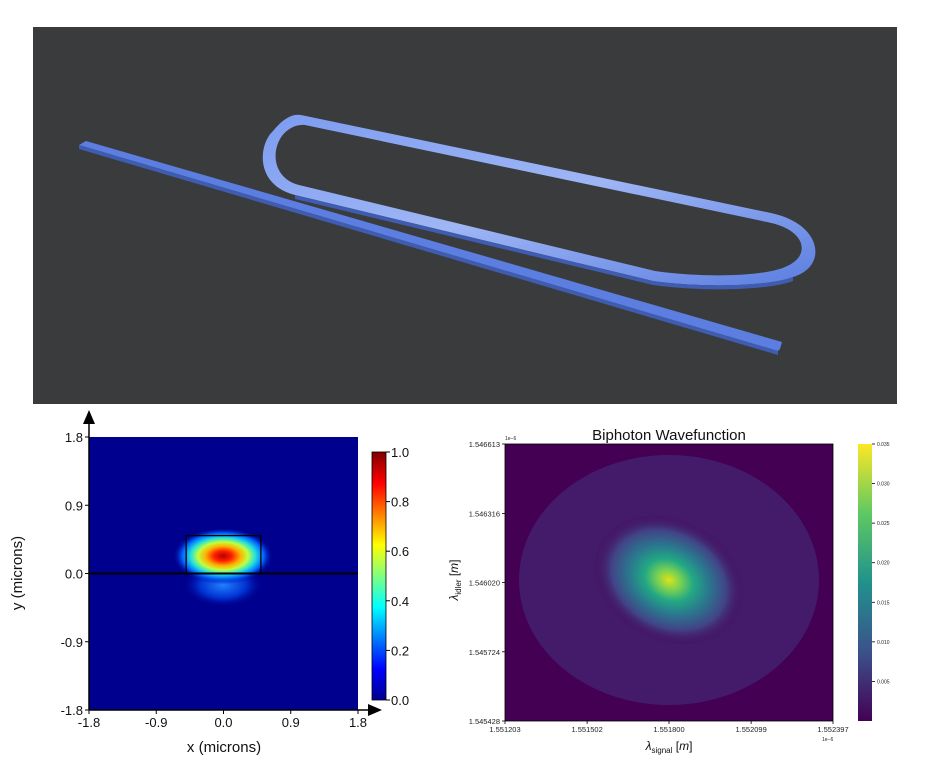 The width and height of the screenshot is (933, 772). I want to click on x-axis-arrow, so click(375, 710).